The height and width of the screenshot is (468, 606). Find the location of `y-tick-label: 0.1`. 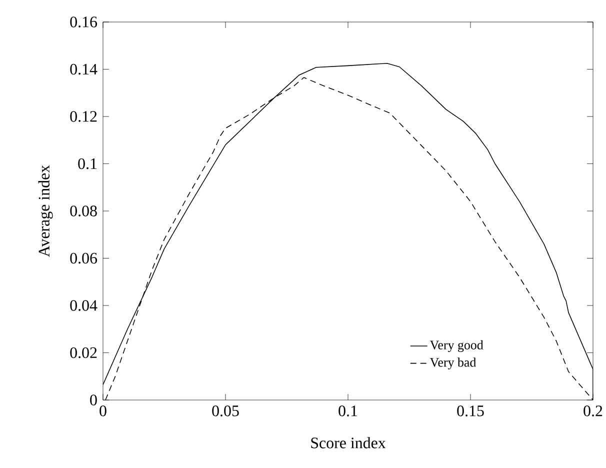

y-tick-label: 0.1 is located at coordinates (87, 164).